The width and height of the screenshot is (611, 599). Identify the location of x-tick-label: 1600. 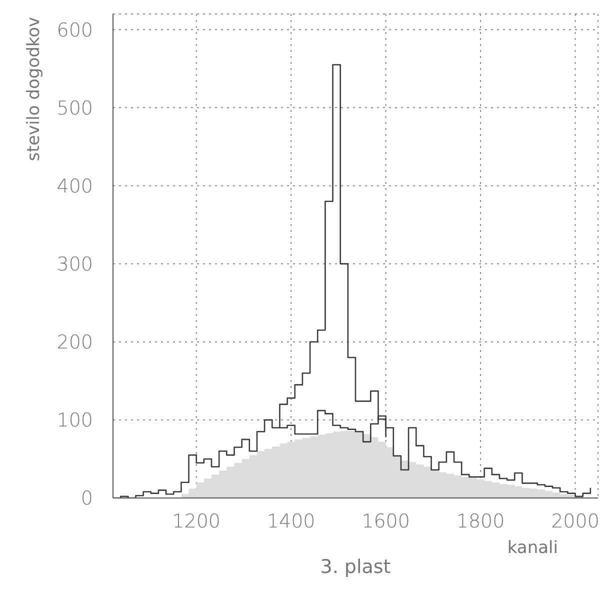
(386, 521).